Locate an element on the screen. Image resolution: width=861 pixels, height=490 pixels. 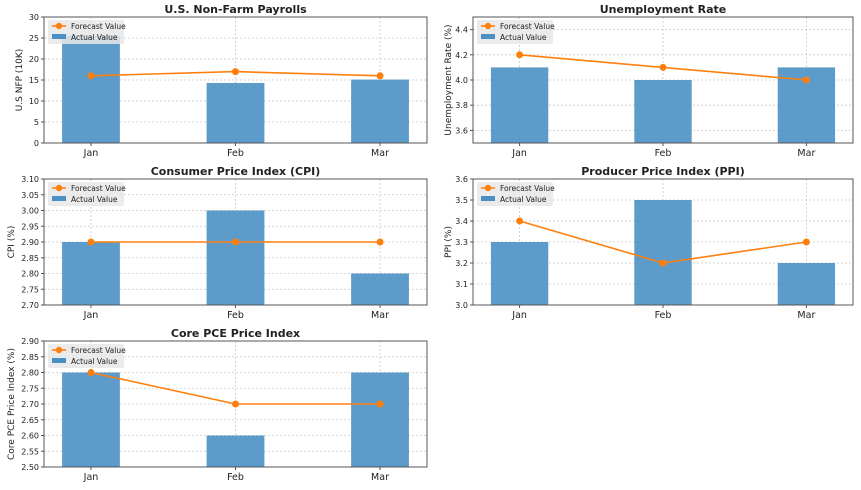
ytick-label: 3.1 is located at coordinates (461, 284).